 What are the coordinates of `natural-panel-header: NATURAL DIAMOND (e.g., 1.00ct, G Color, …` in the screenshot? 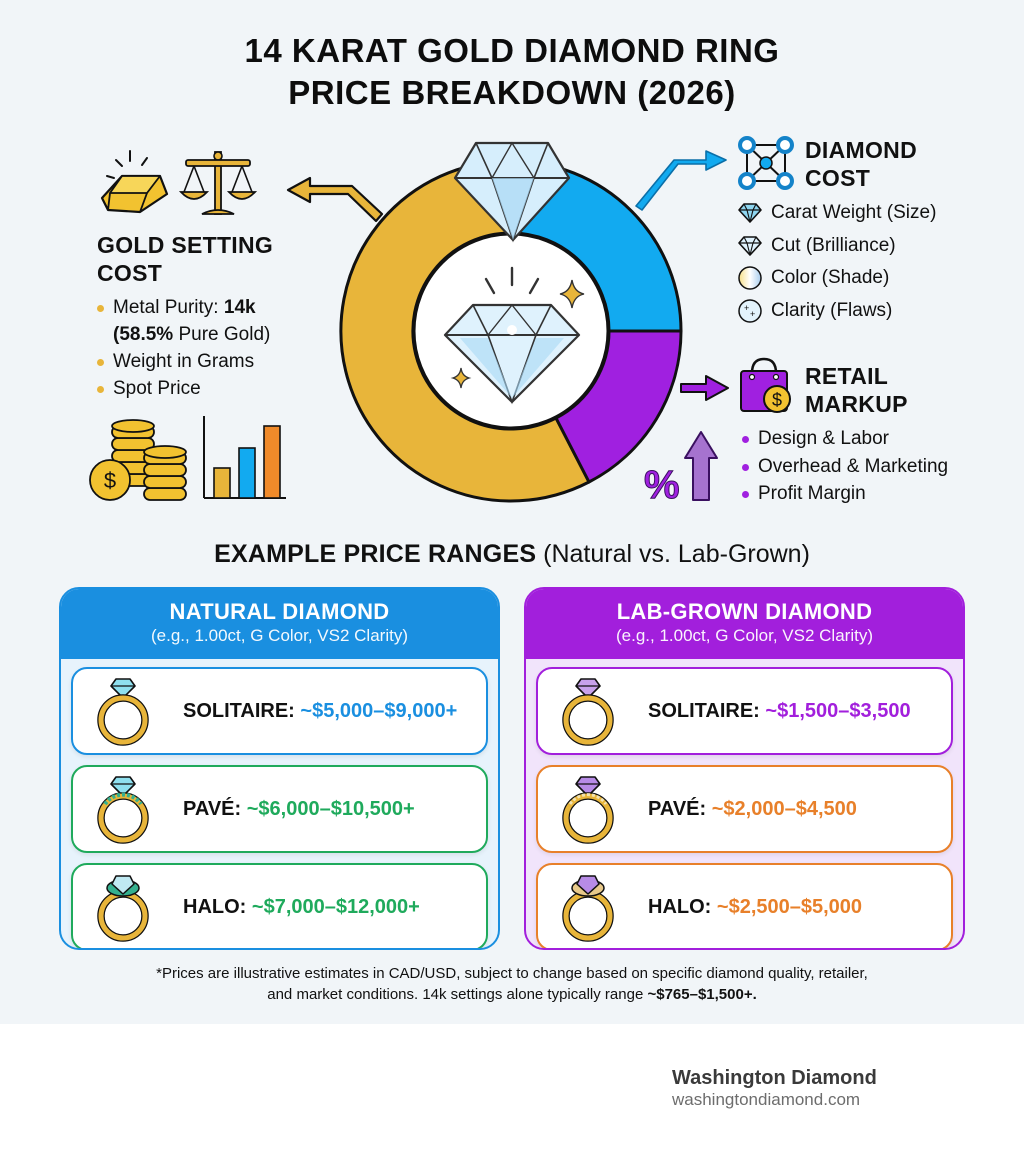 It's located at (279, 624).